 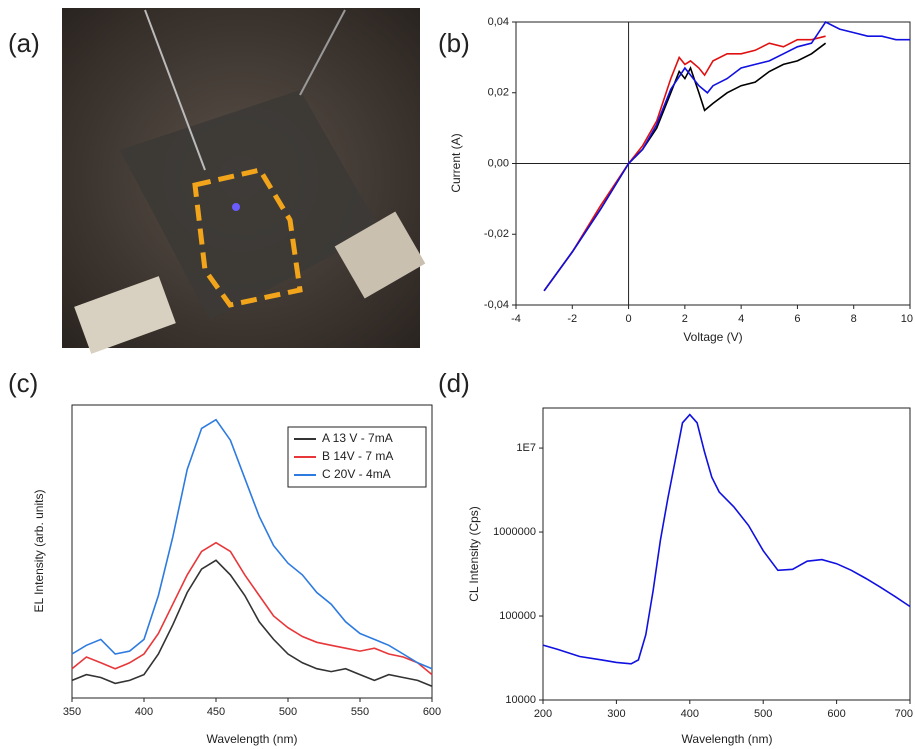 What do you see at coordinates (685, 319) in the screenshot?
I see `x-tick-label: 2` at bounding box center [685, 319].